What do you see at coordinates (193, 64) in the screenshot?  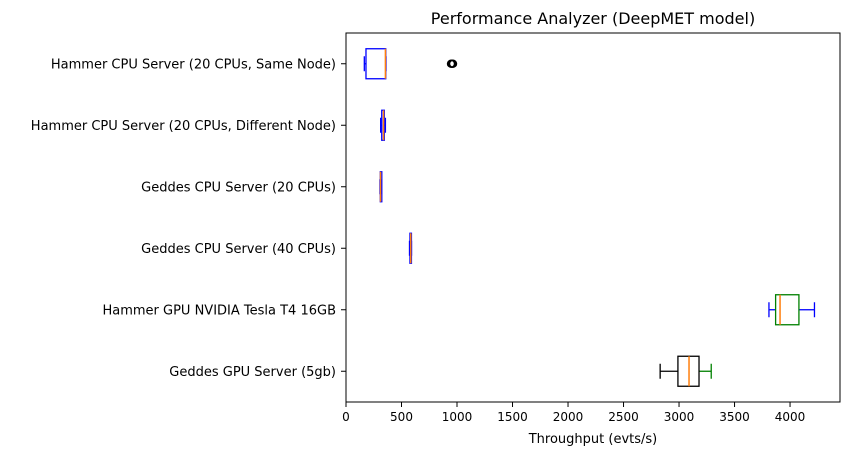 I see `y-tick-label: Hammer CPU Server (20 CPUs, Same Node)` at bounding box center [193, 64].